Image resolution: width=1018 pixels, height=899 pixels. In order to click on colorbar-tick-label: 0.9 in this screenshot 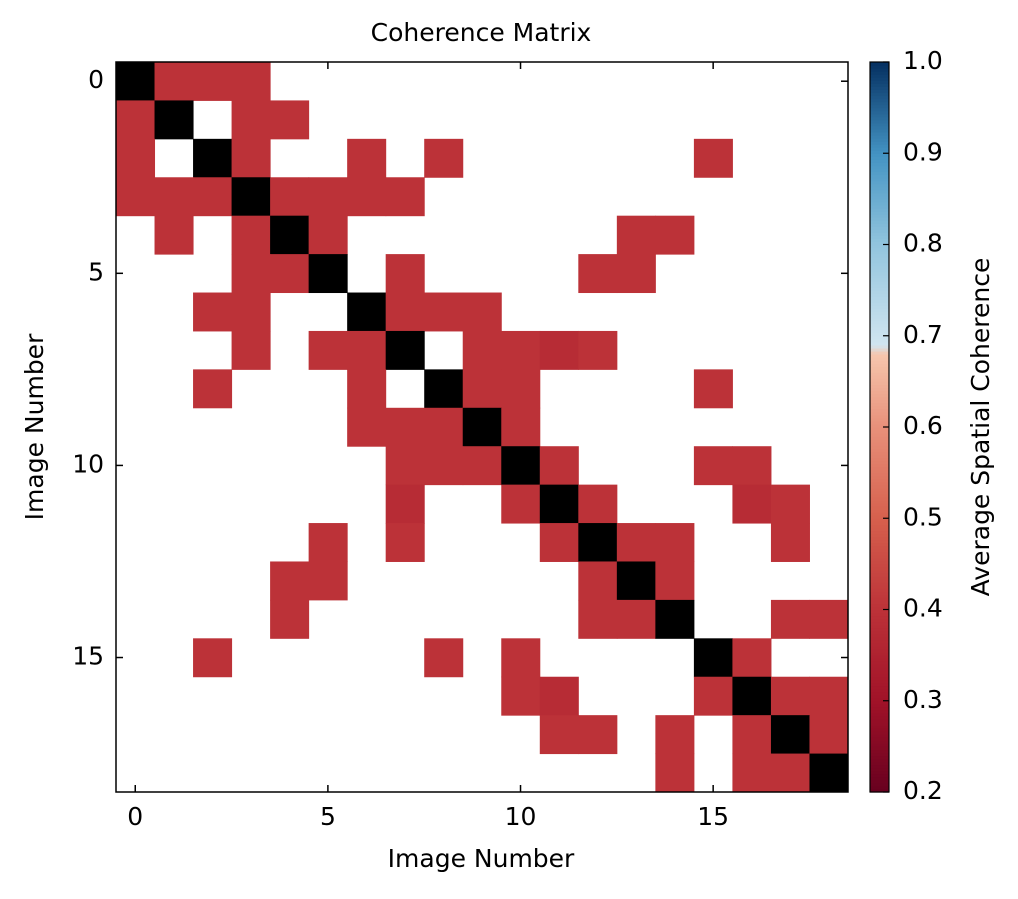, I will do `click(923, 151)`.